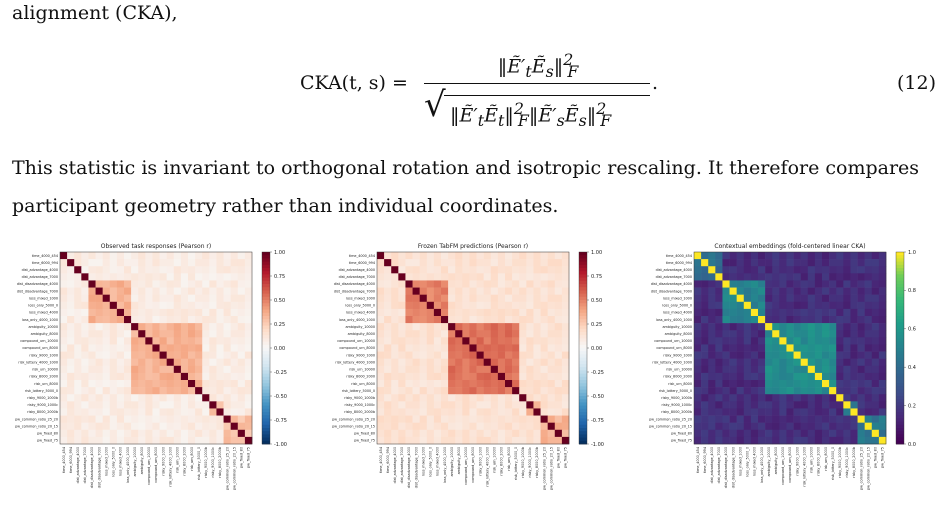 Image resolution: width=950 pixels, height=511 pixels. Describe the element at coordinates (676, 412) in the screenshot. I see `row-tick-label: risky_8000_2000b` at that location.